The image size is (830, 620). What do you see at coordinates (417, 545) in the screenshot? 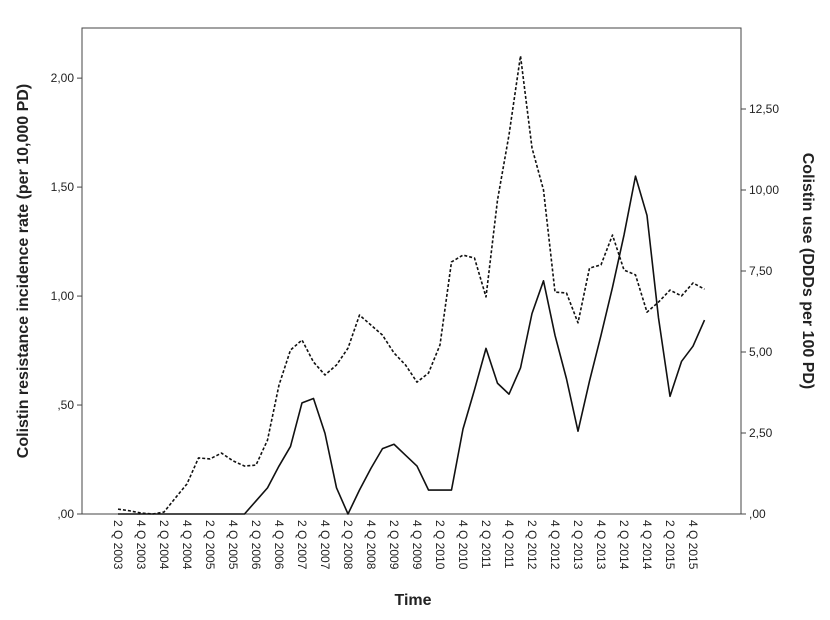
I see `x-tick-label: 4 Q 2009` at bounding box center [417, 545].